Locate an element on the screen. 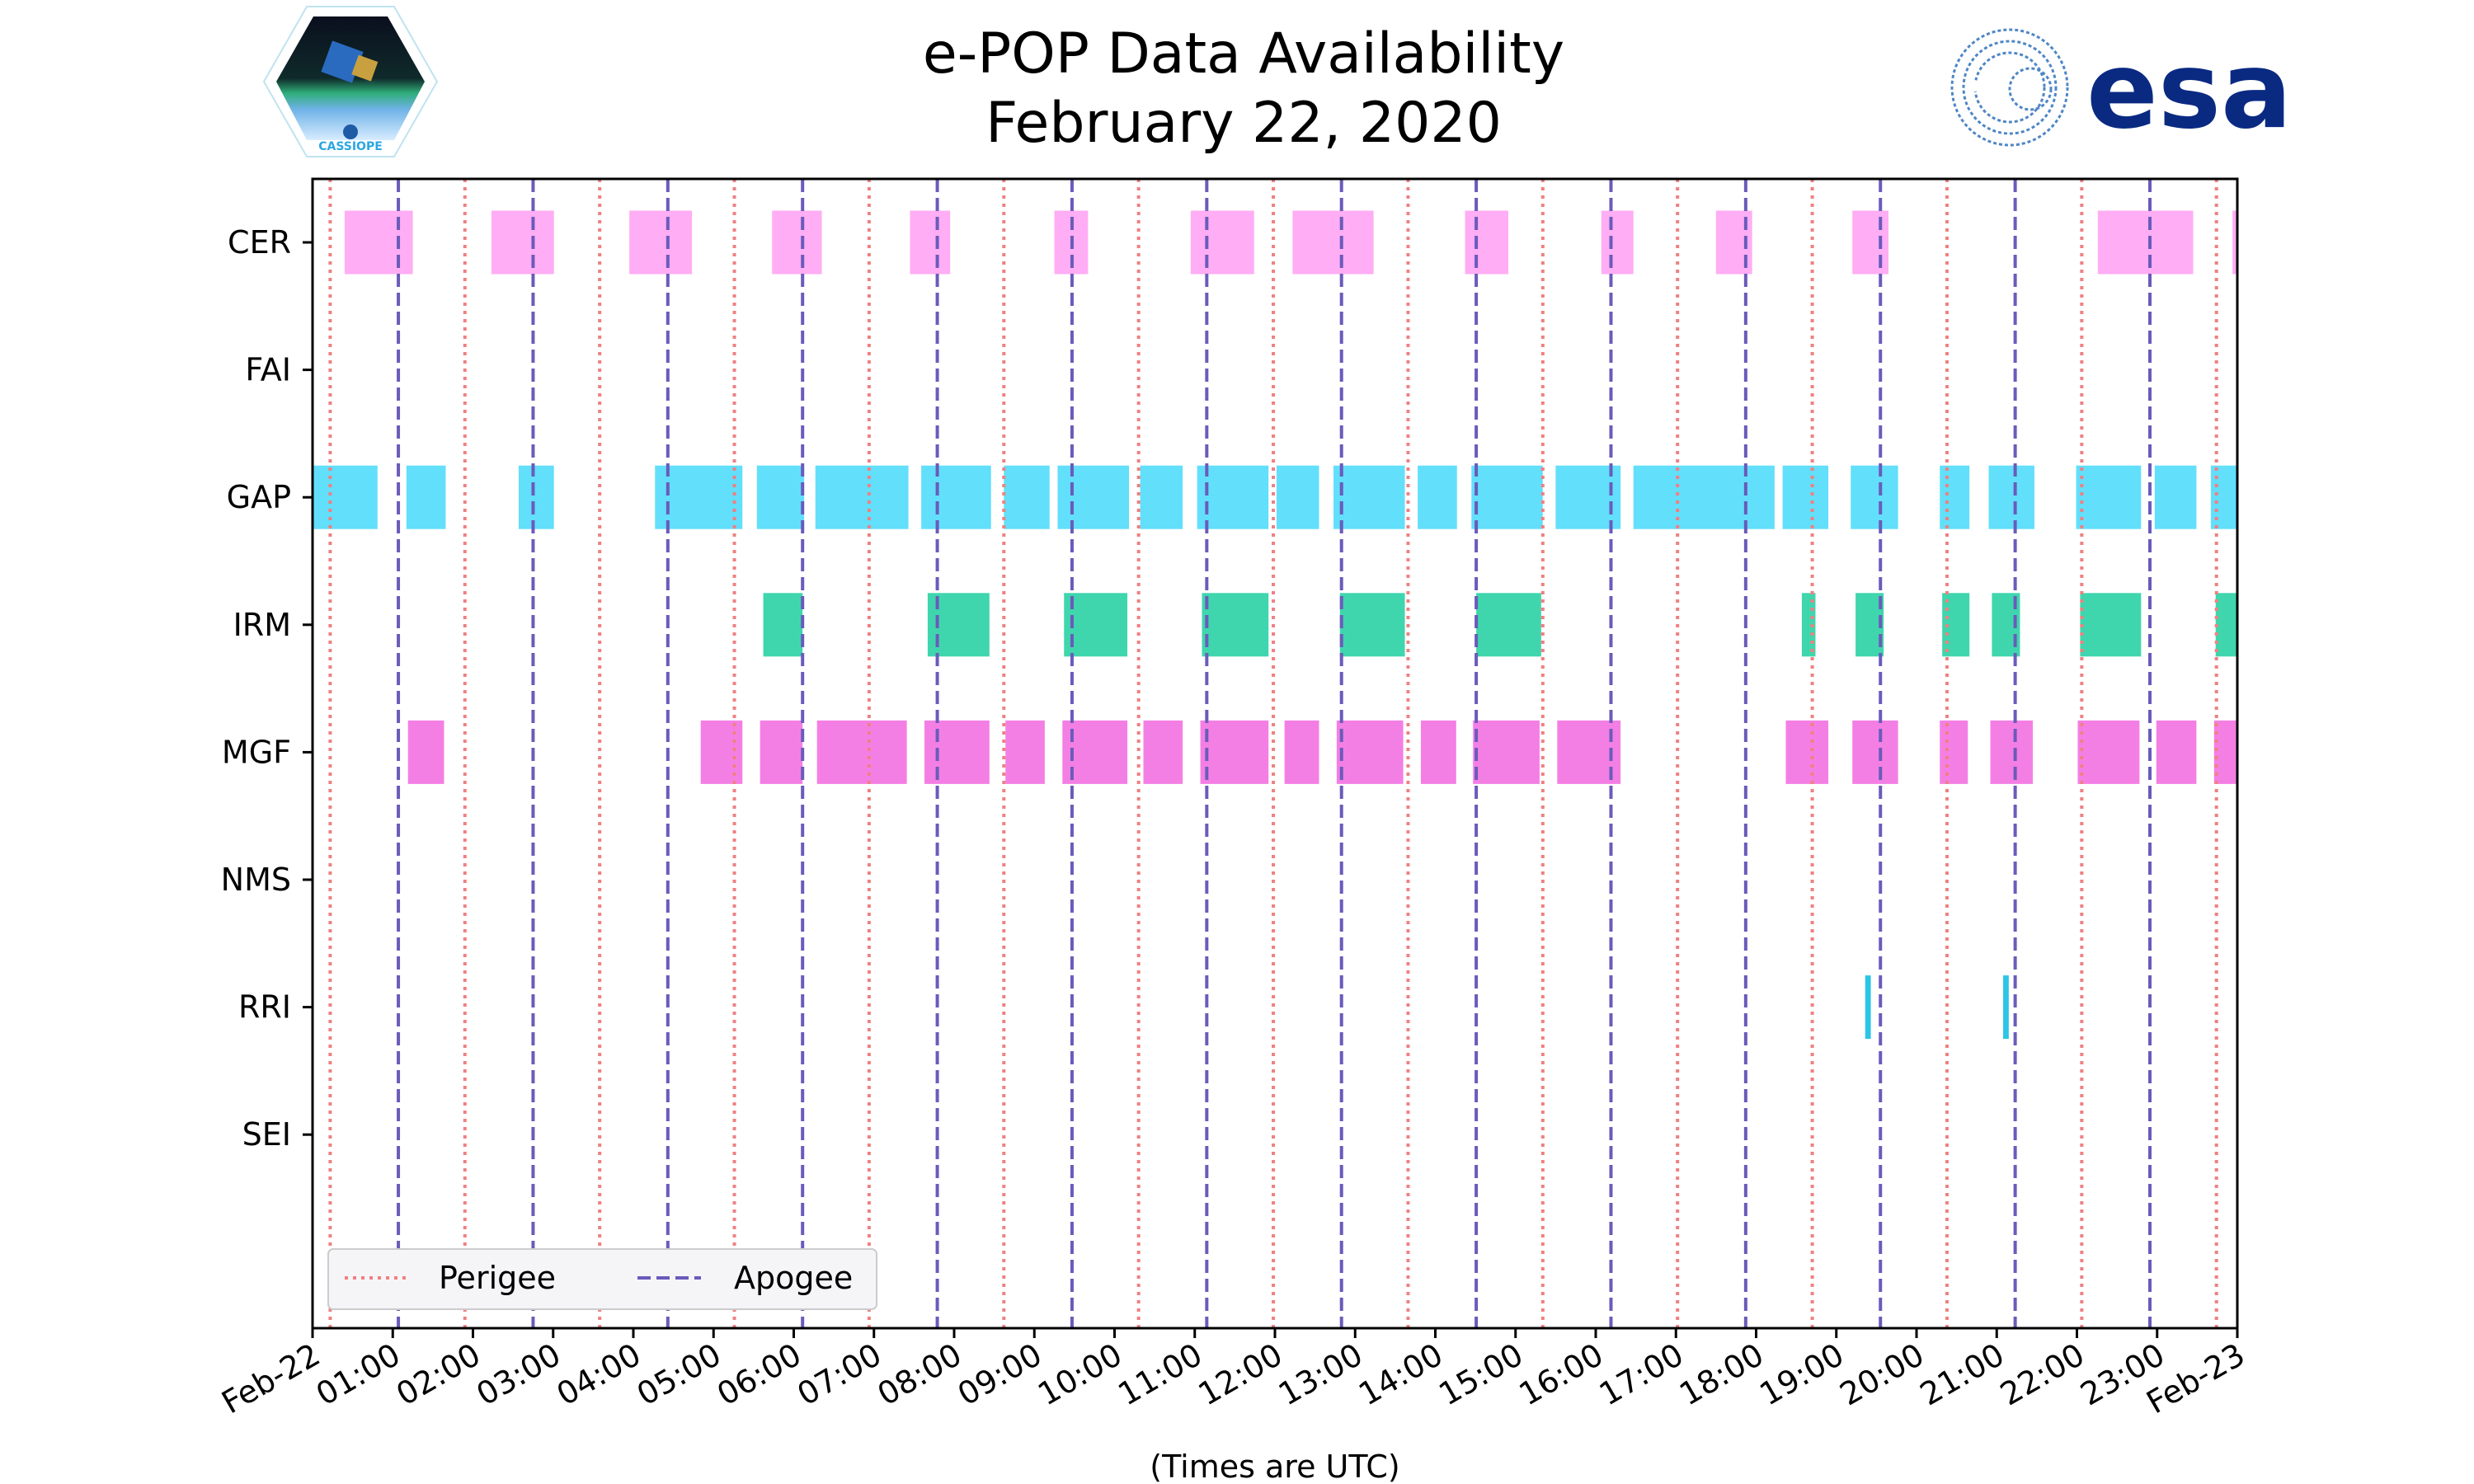 This screenshot has width=2474, height=1484. y-tick-label-rri: RRI is located at coordinates (264, 1007).